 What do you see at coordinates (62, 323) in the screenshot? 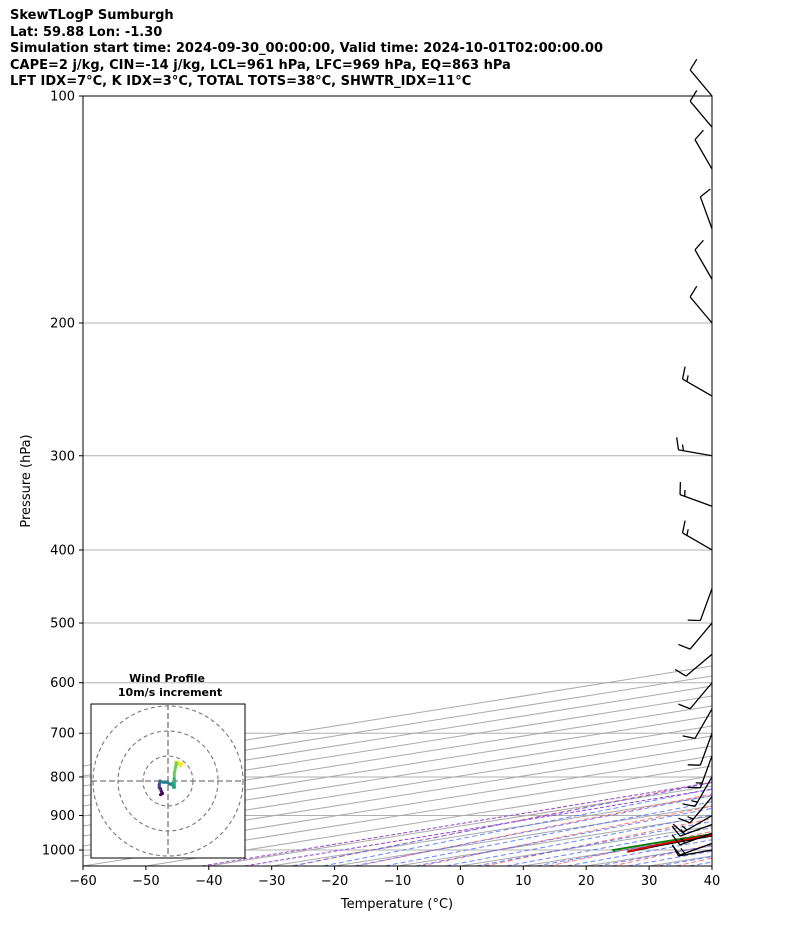
I see `y-tick-label: 200` at bounding box center [62, 323].